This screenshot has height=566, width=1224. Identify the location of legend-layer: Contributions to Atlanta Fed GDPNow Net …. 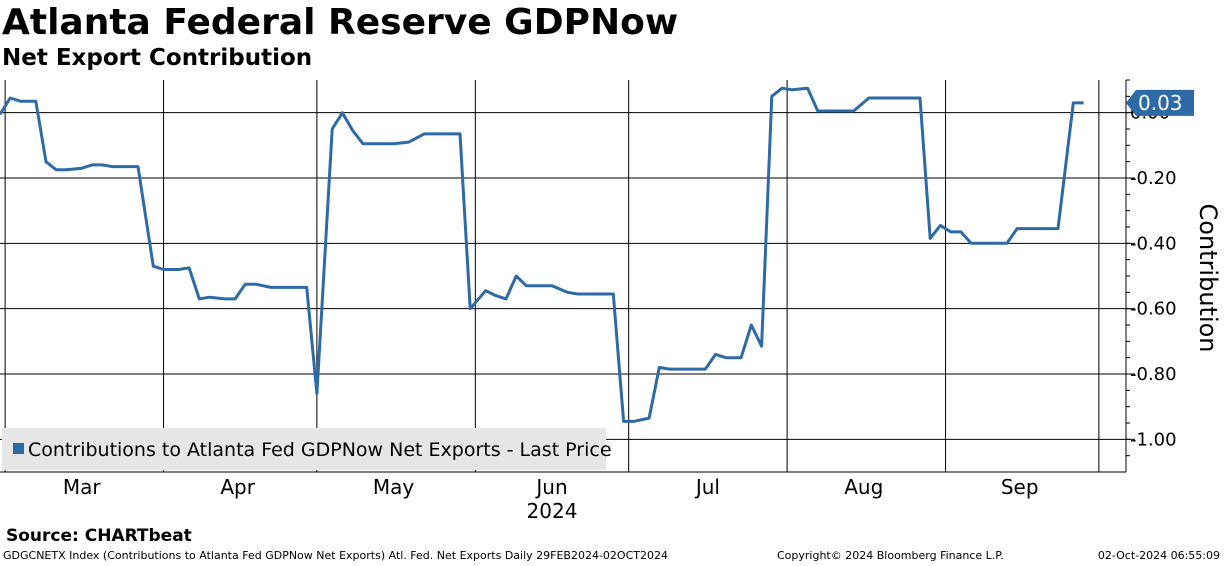
(307, 449).